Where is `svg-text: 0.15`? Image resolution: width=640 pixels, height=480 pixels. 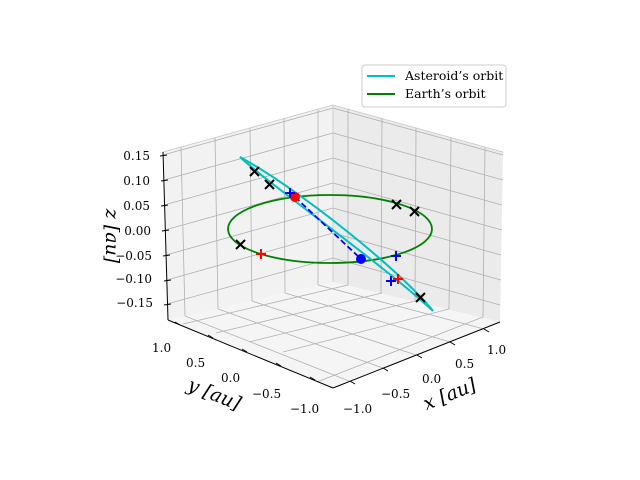 svg-text: 0.15 is located at coordinates (136, 156).